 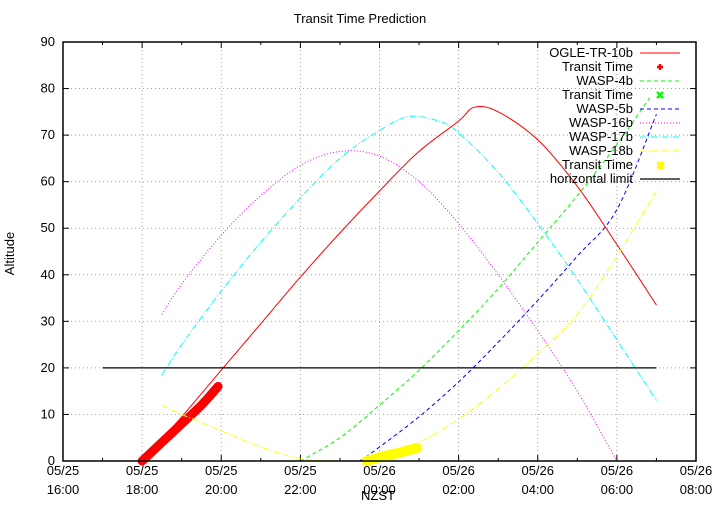 I want to click on y-tick-label: 20, so click(x=48, y=367).